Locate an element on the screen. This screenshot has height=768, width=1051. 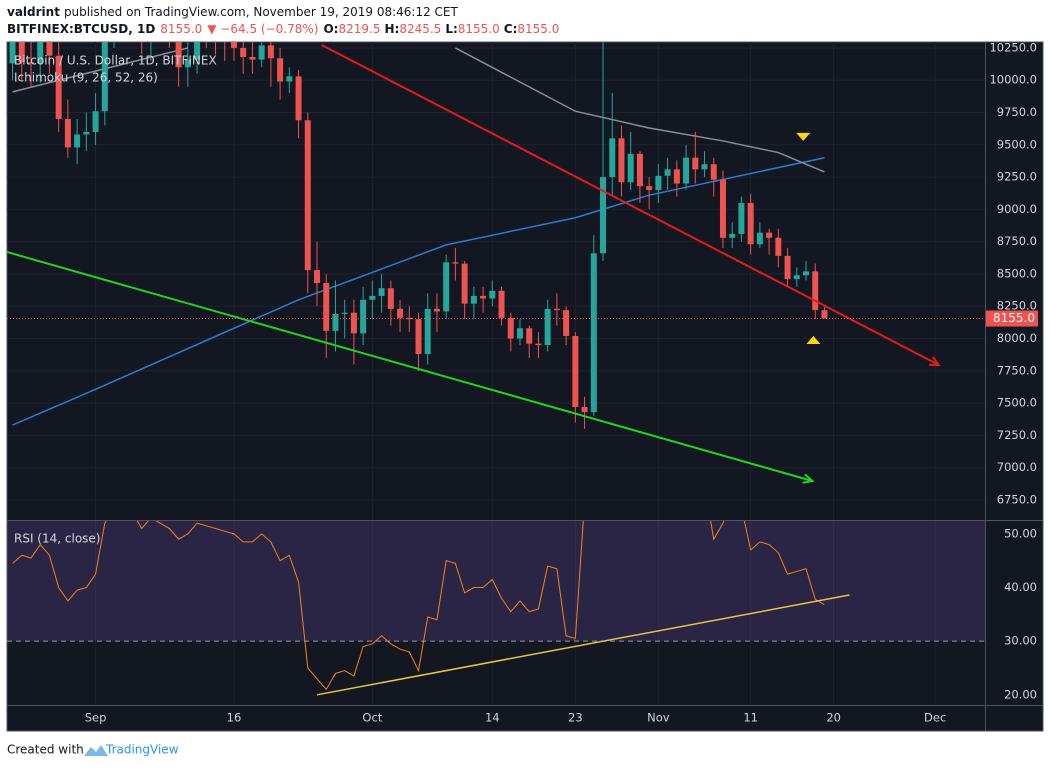
rsi-band is located at coordinates (496, 581).